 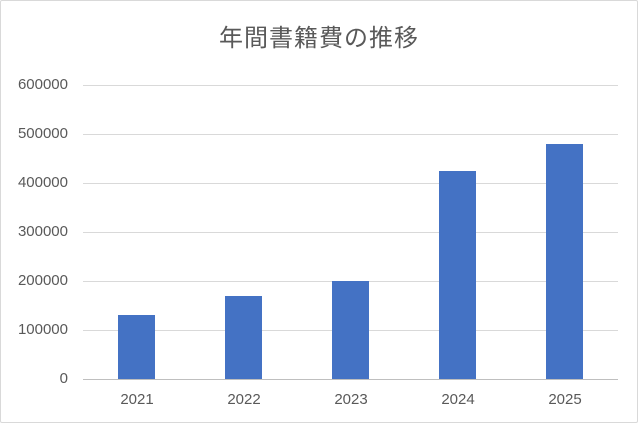 What do you see at coordinates (564, 261) in the screenshot?
I see `bar-2025` at bounding box center [564, 261].